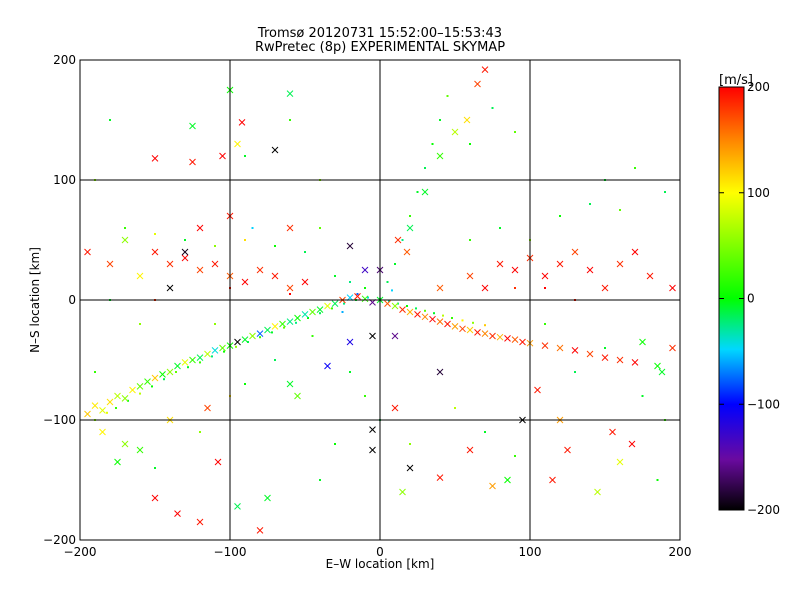  I want to click on colorbar: [m/s] 200 100 0 −100 −200, so click(749, 295).